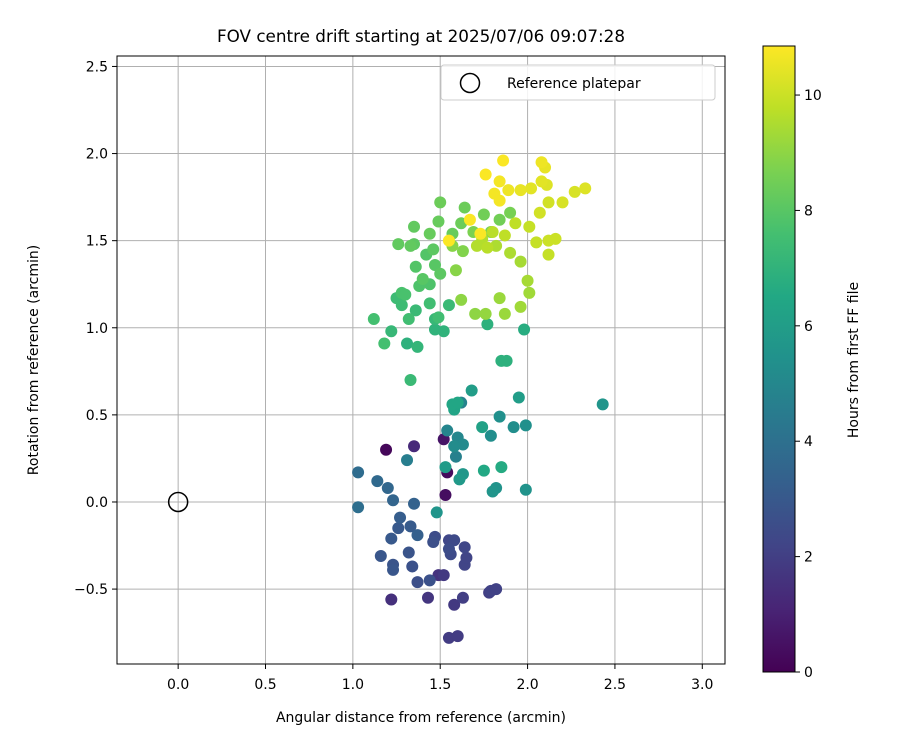 The height and width of the screenshot is (750, 900). What do you see at coordinates (779, 359) in the screenshot?
I see `colorbar-gradient` at bounding box center [779, 359].